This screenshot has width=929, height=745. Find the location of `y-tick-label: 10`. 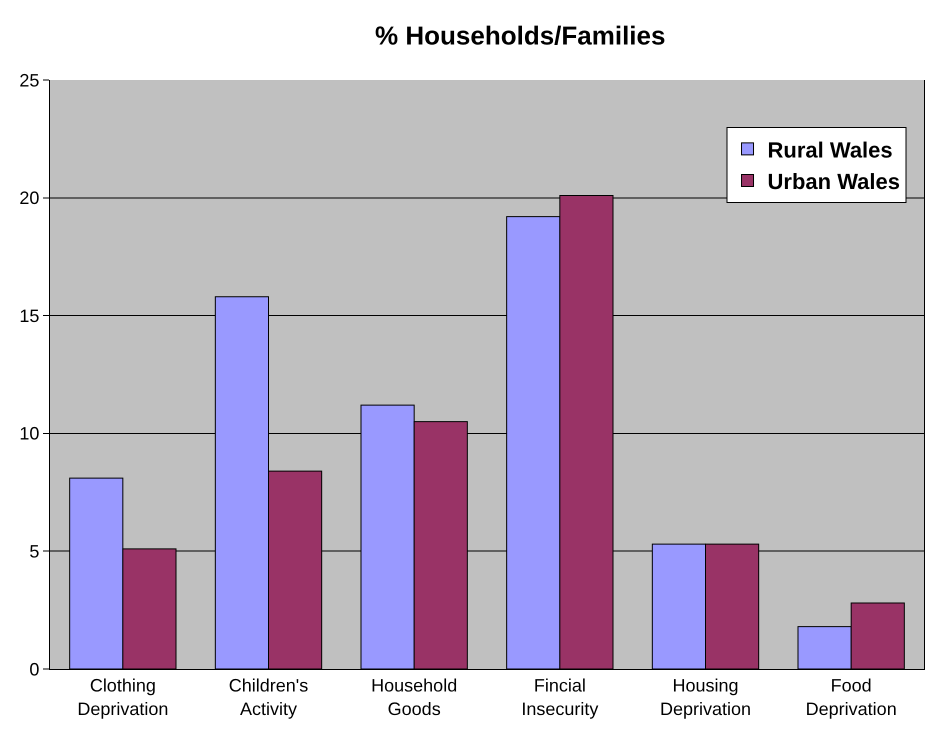

y-tick-label: 10 is located at coordinates (29, 434).